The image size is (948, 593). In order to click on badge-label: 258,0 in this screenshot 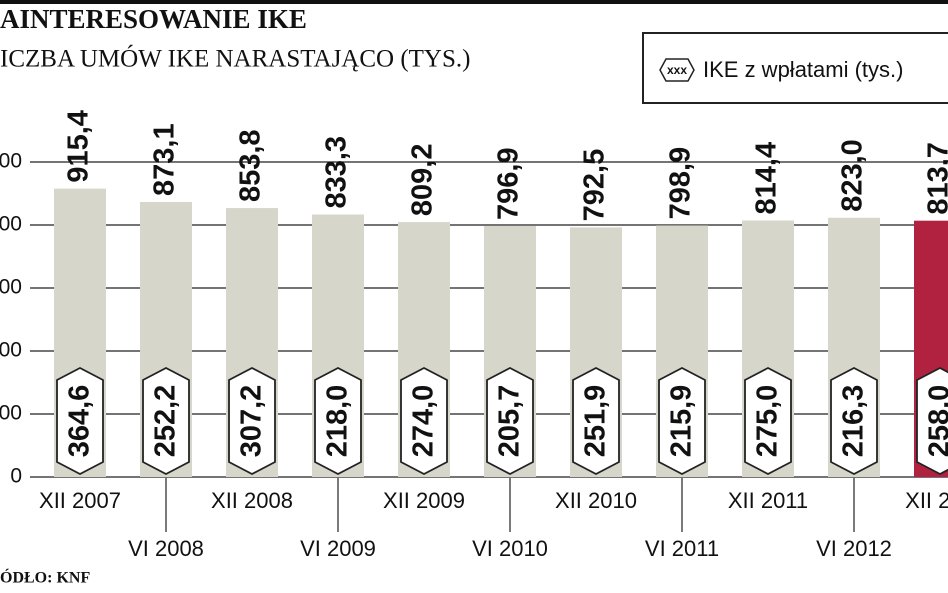, I will do `click(936, 421)`.